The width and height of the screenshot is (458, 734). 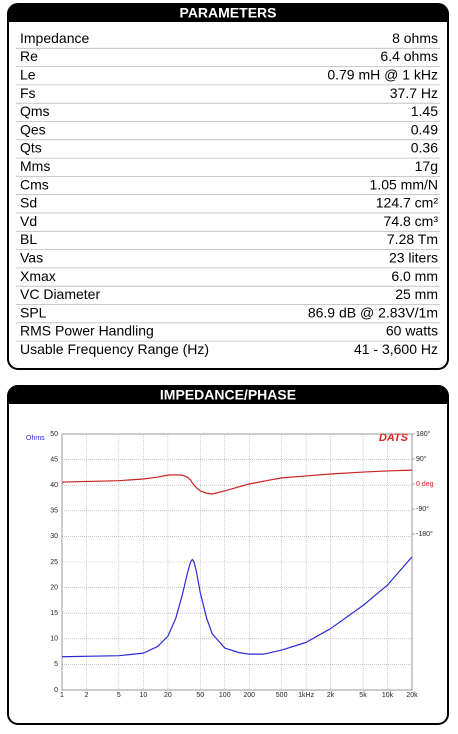 I want to click on parameters-header, so click(x=228, y=13).